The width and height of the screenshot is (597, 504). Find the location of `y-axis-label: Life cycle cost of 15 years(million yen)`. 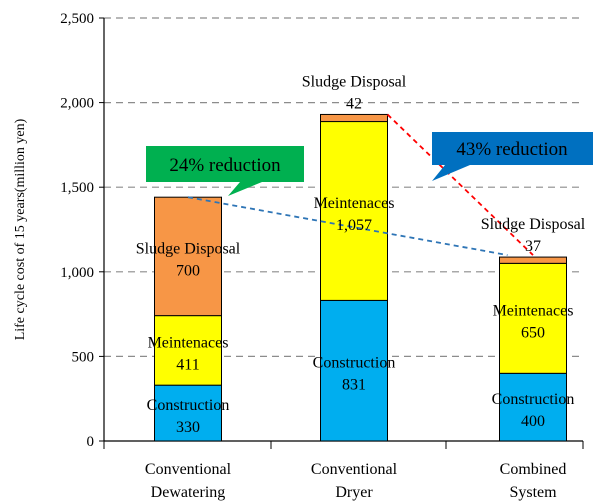

y-axis-label: Life cycle cost of 15 years(million yen) is located at coordinates (20, 229).